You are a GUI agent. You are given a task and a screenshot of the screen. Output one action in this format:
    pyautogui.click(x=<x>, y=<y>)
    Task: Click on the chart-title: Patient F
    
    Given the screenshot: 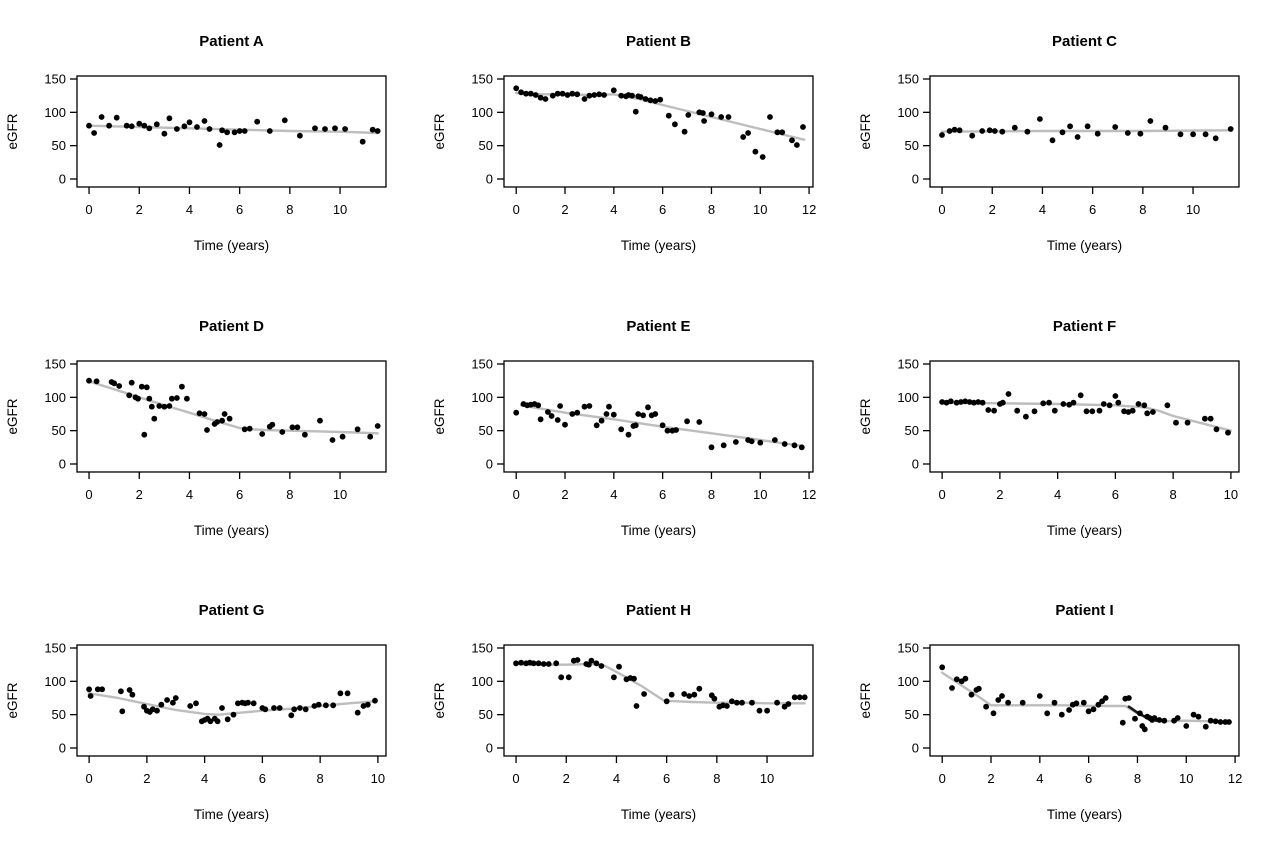 What is the action you would take?
    pyautogui.click(x=1084, y=326)
    